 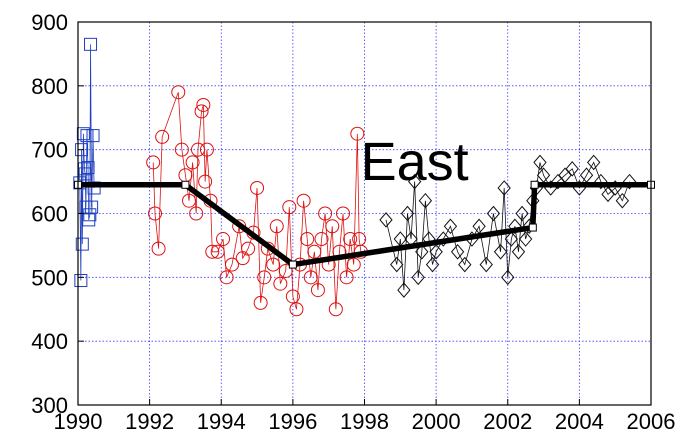 I want to click on series-connector-line, so click(x=87, y=162).